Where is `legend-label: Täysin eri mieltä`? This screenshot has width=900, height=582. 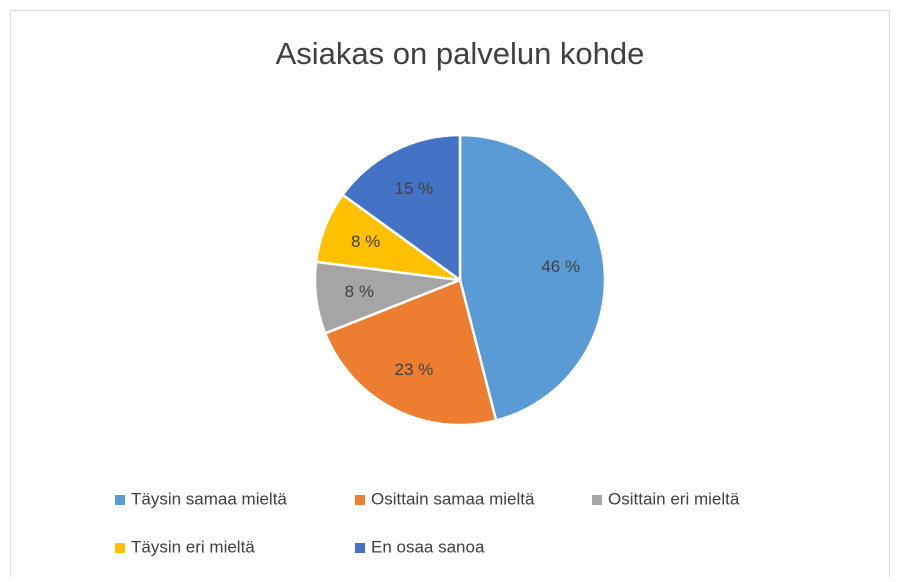
legend-label: Täysin eri mieltä is located at coordinates (193, 546).